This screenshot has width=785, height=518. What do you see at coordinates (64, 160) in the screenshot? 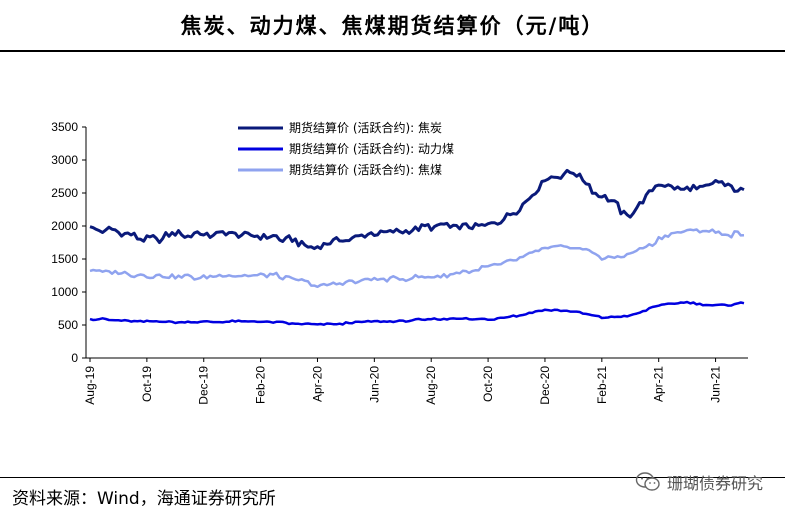
I see `y-tick-label: 3000` at bounding box center [64, 160].